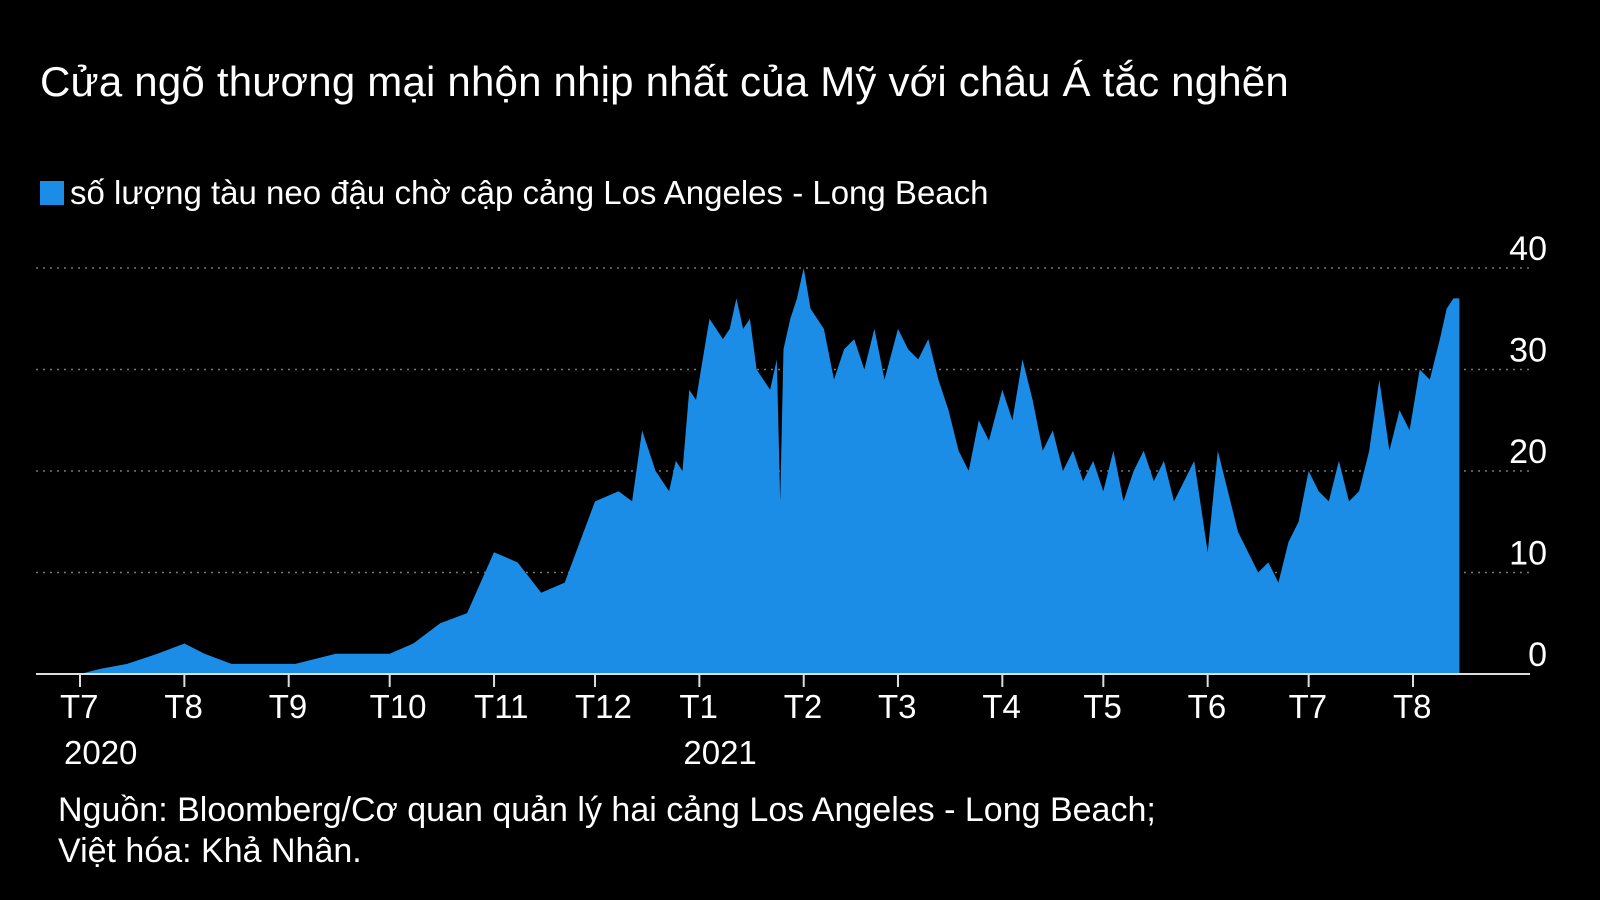 The width and height of the screenshot is (1600, 900). I want to click on x-tick-label-12: T7, so click(1308, 706).